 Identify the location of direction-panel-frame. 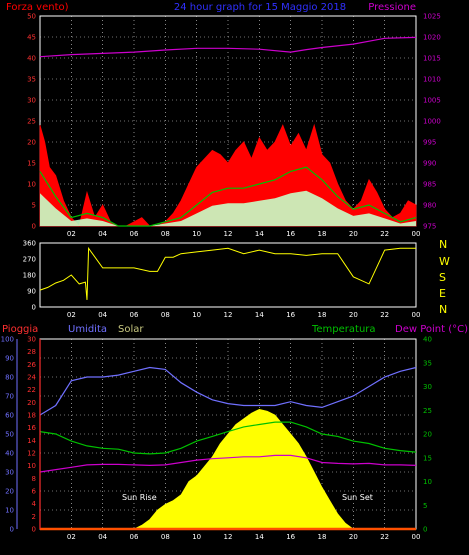
(228, 275).